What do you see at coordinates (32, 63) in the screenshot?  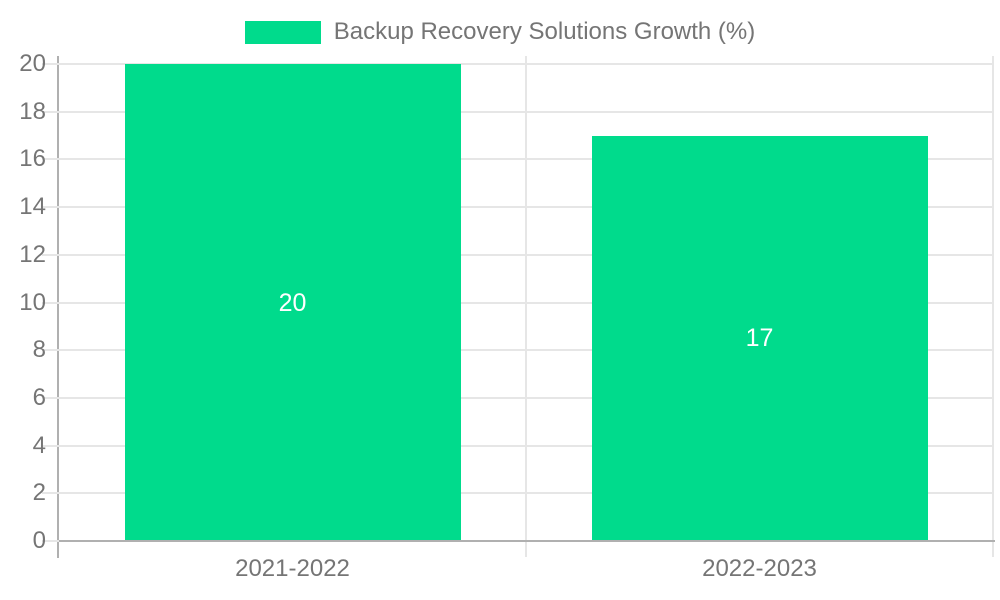 I see `y-tick-label-20: 20` at bounding box center [32, 63].